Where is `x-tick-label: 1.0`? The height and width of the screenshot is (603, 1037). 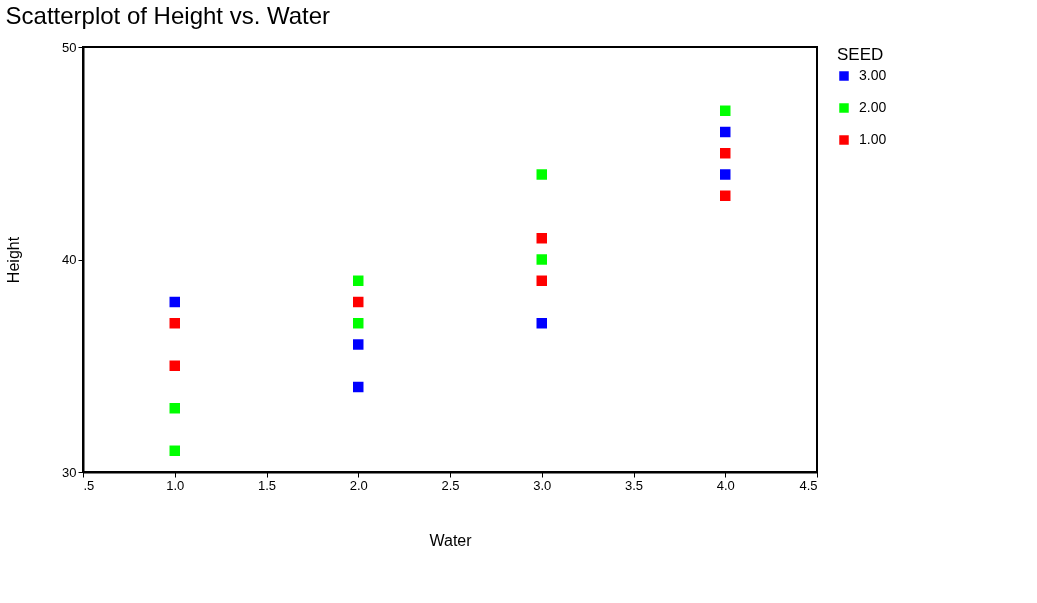 x-tick-label: 1.0 is located at coordinates (175, 485).